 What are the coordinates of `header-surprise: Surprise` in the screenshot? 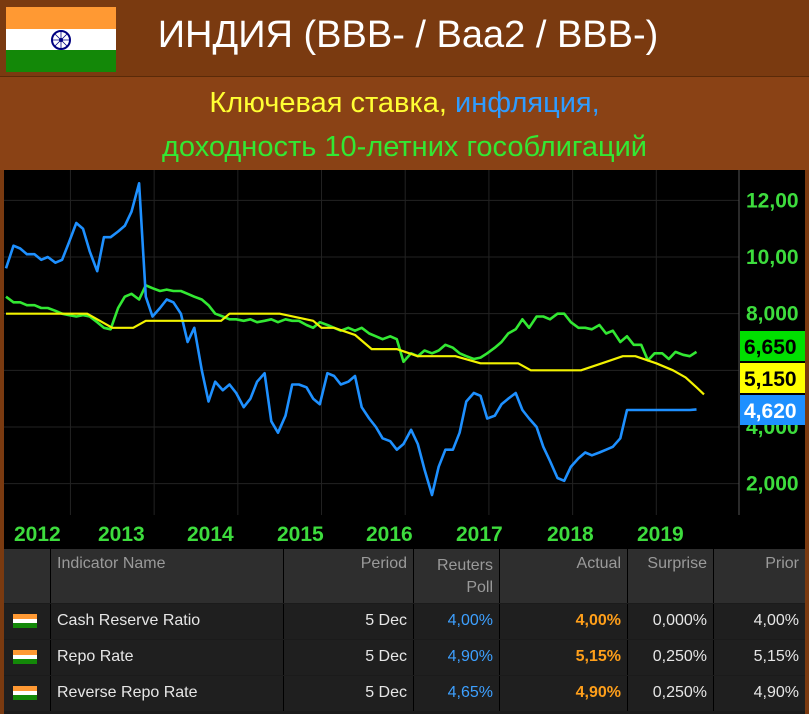 It's located at (670, 576).